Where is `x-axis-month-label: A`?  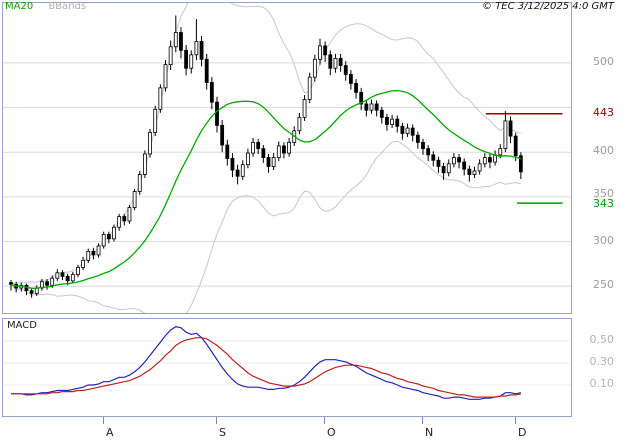
x-axis-month-label: A is located at coordinates (110, 432).